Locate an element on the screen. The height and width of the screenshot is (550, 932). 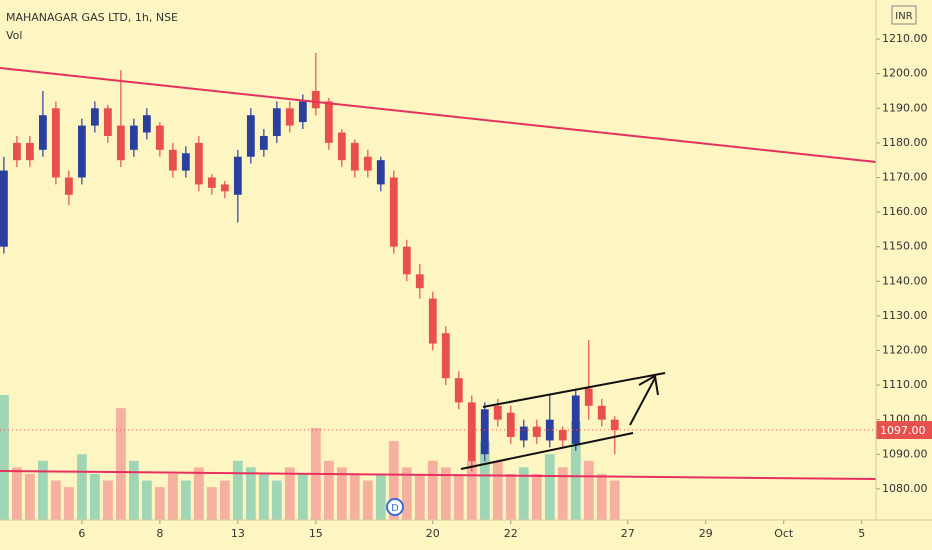
support-line is located at coordinates (438, 475).